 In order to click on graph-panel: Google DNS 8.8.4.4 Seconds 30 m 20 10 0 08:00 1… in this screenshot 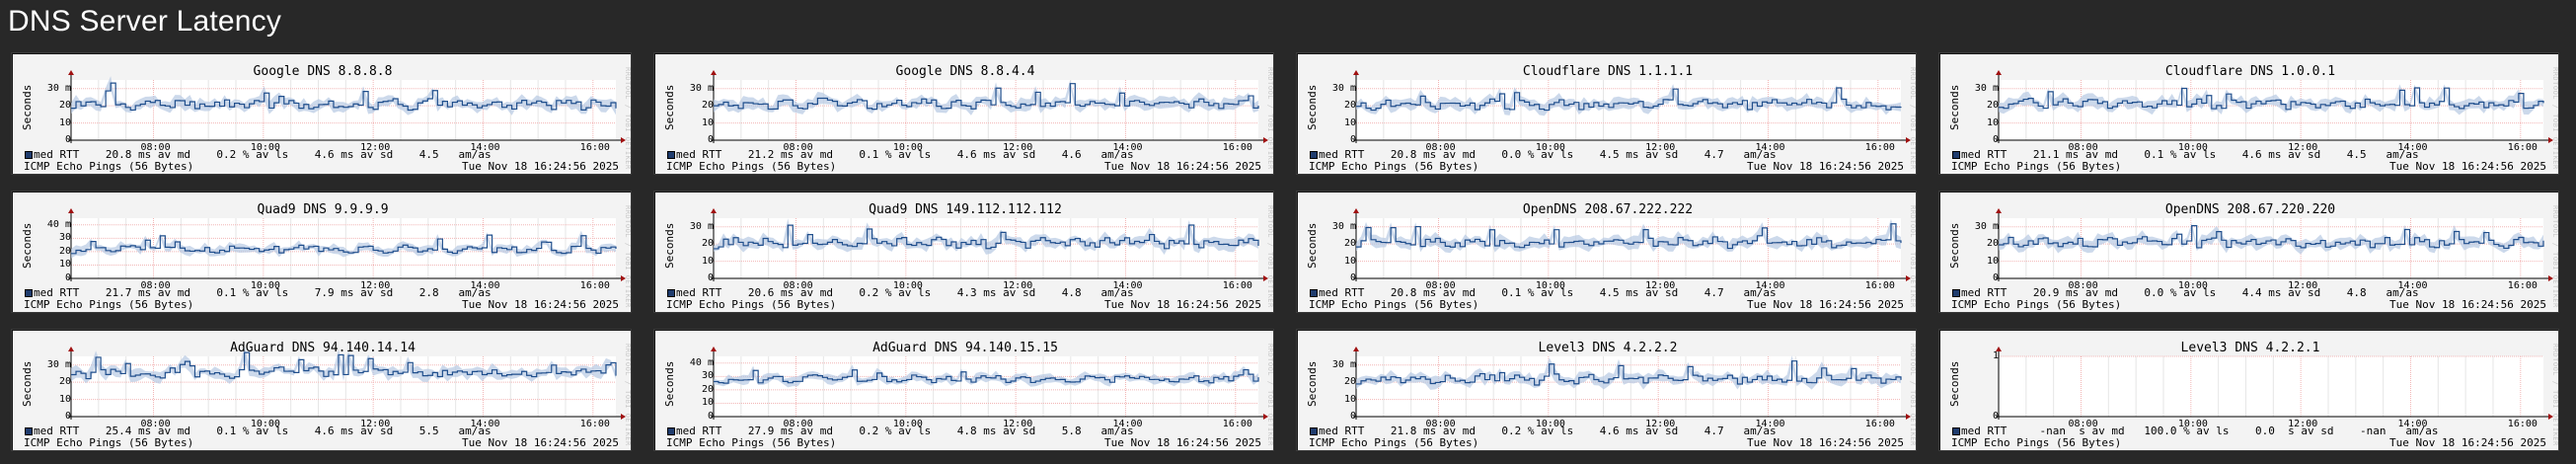, I will do `click(963, 113)`.